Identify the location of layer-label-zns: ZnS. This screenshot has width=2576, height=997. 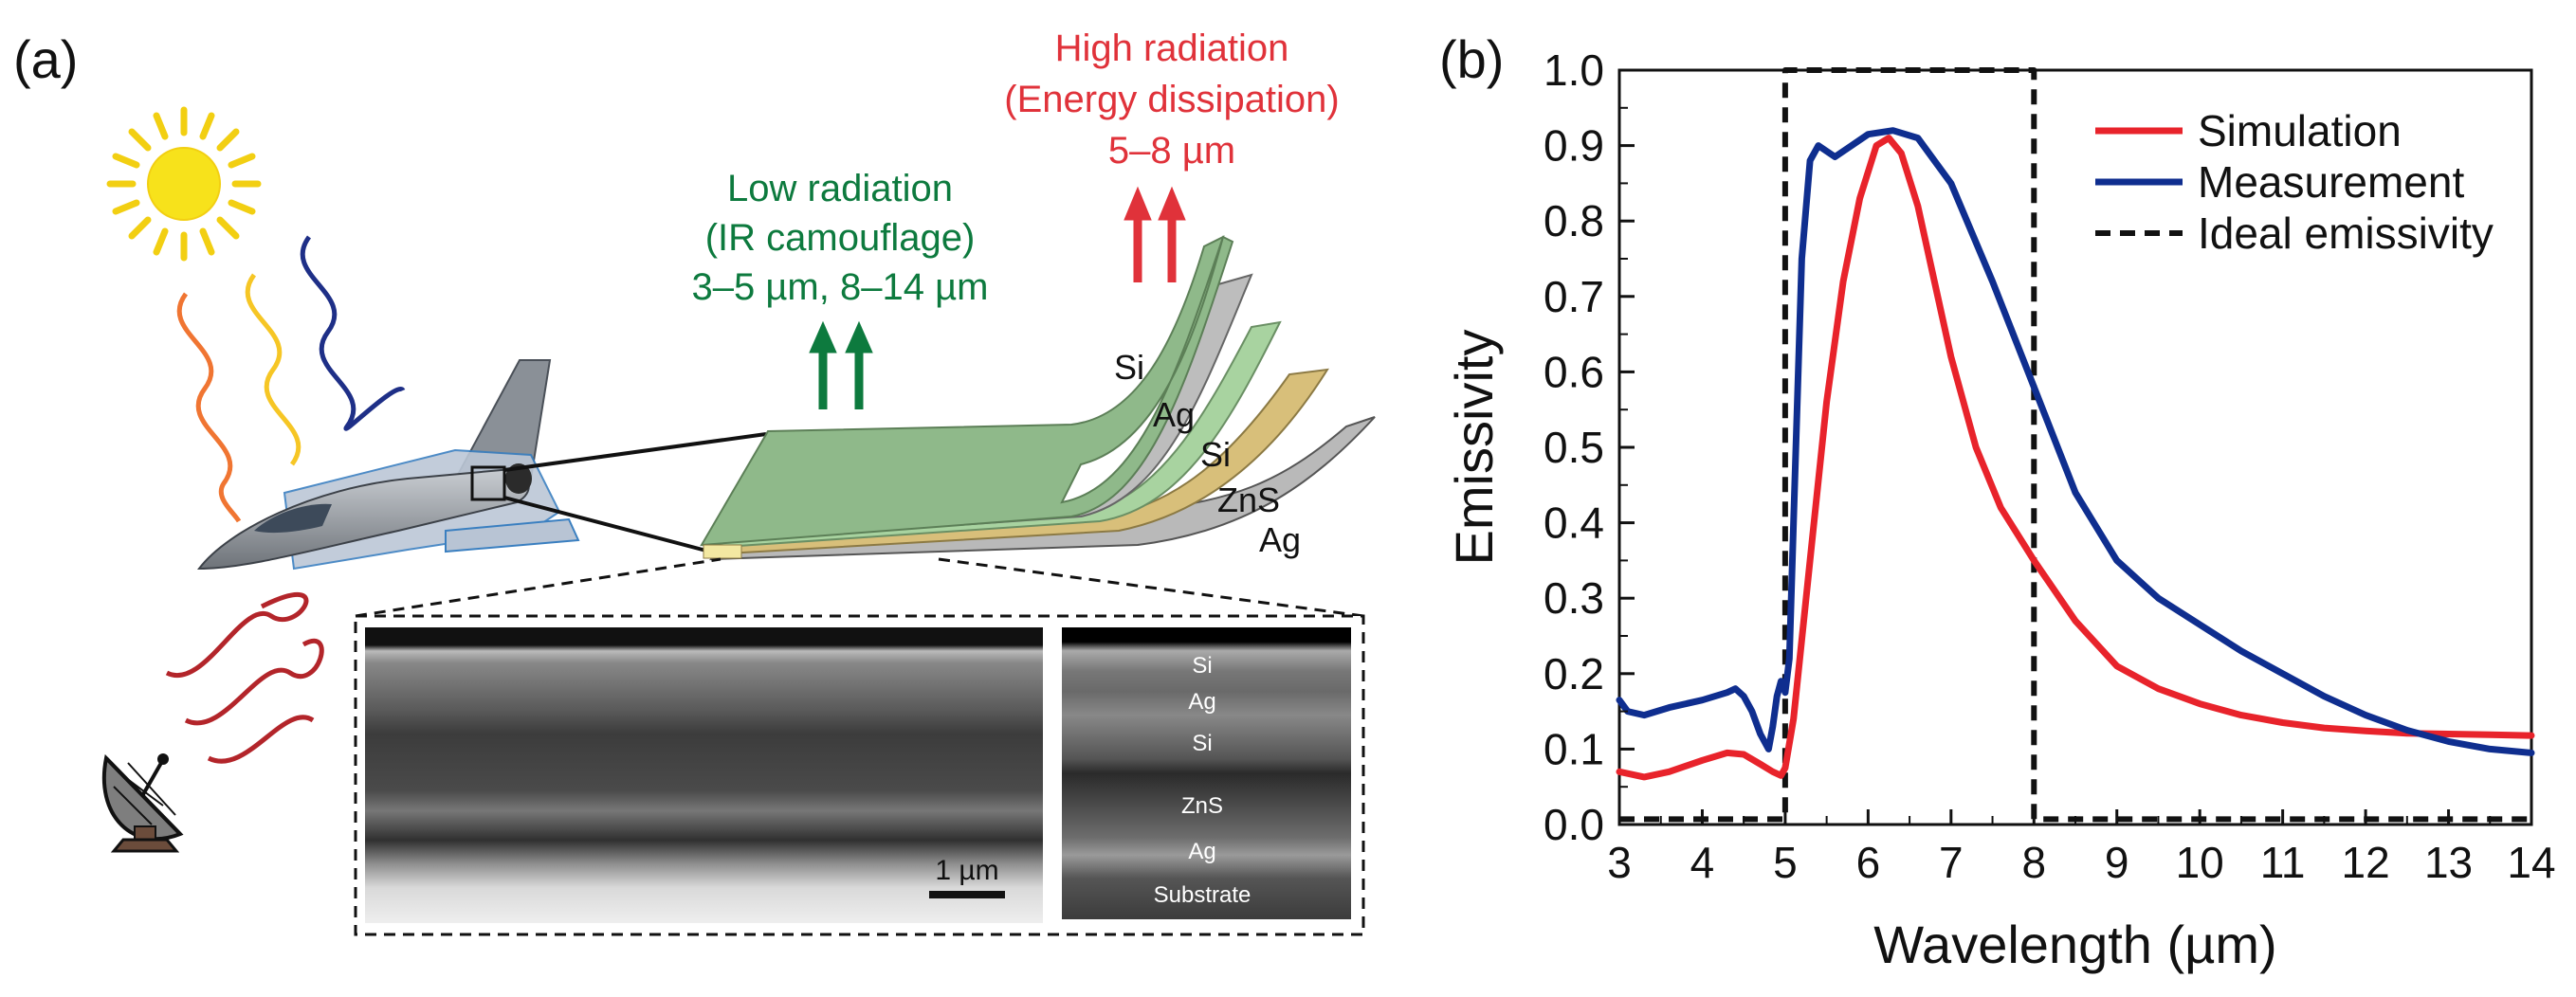
(1248, 499).